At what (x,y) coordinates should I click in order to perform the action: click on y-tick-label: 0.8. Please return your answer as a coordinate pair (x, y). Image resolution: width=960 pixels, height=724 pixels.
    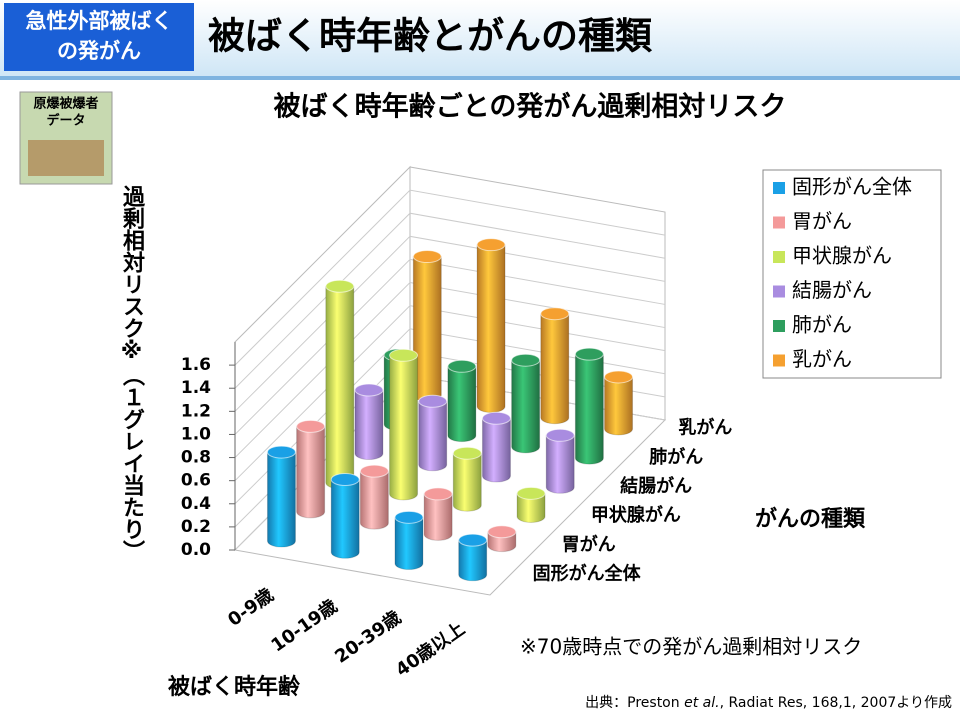
    Looking at the image, I should click on (196, 458).